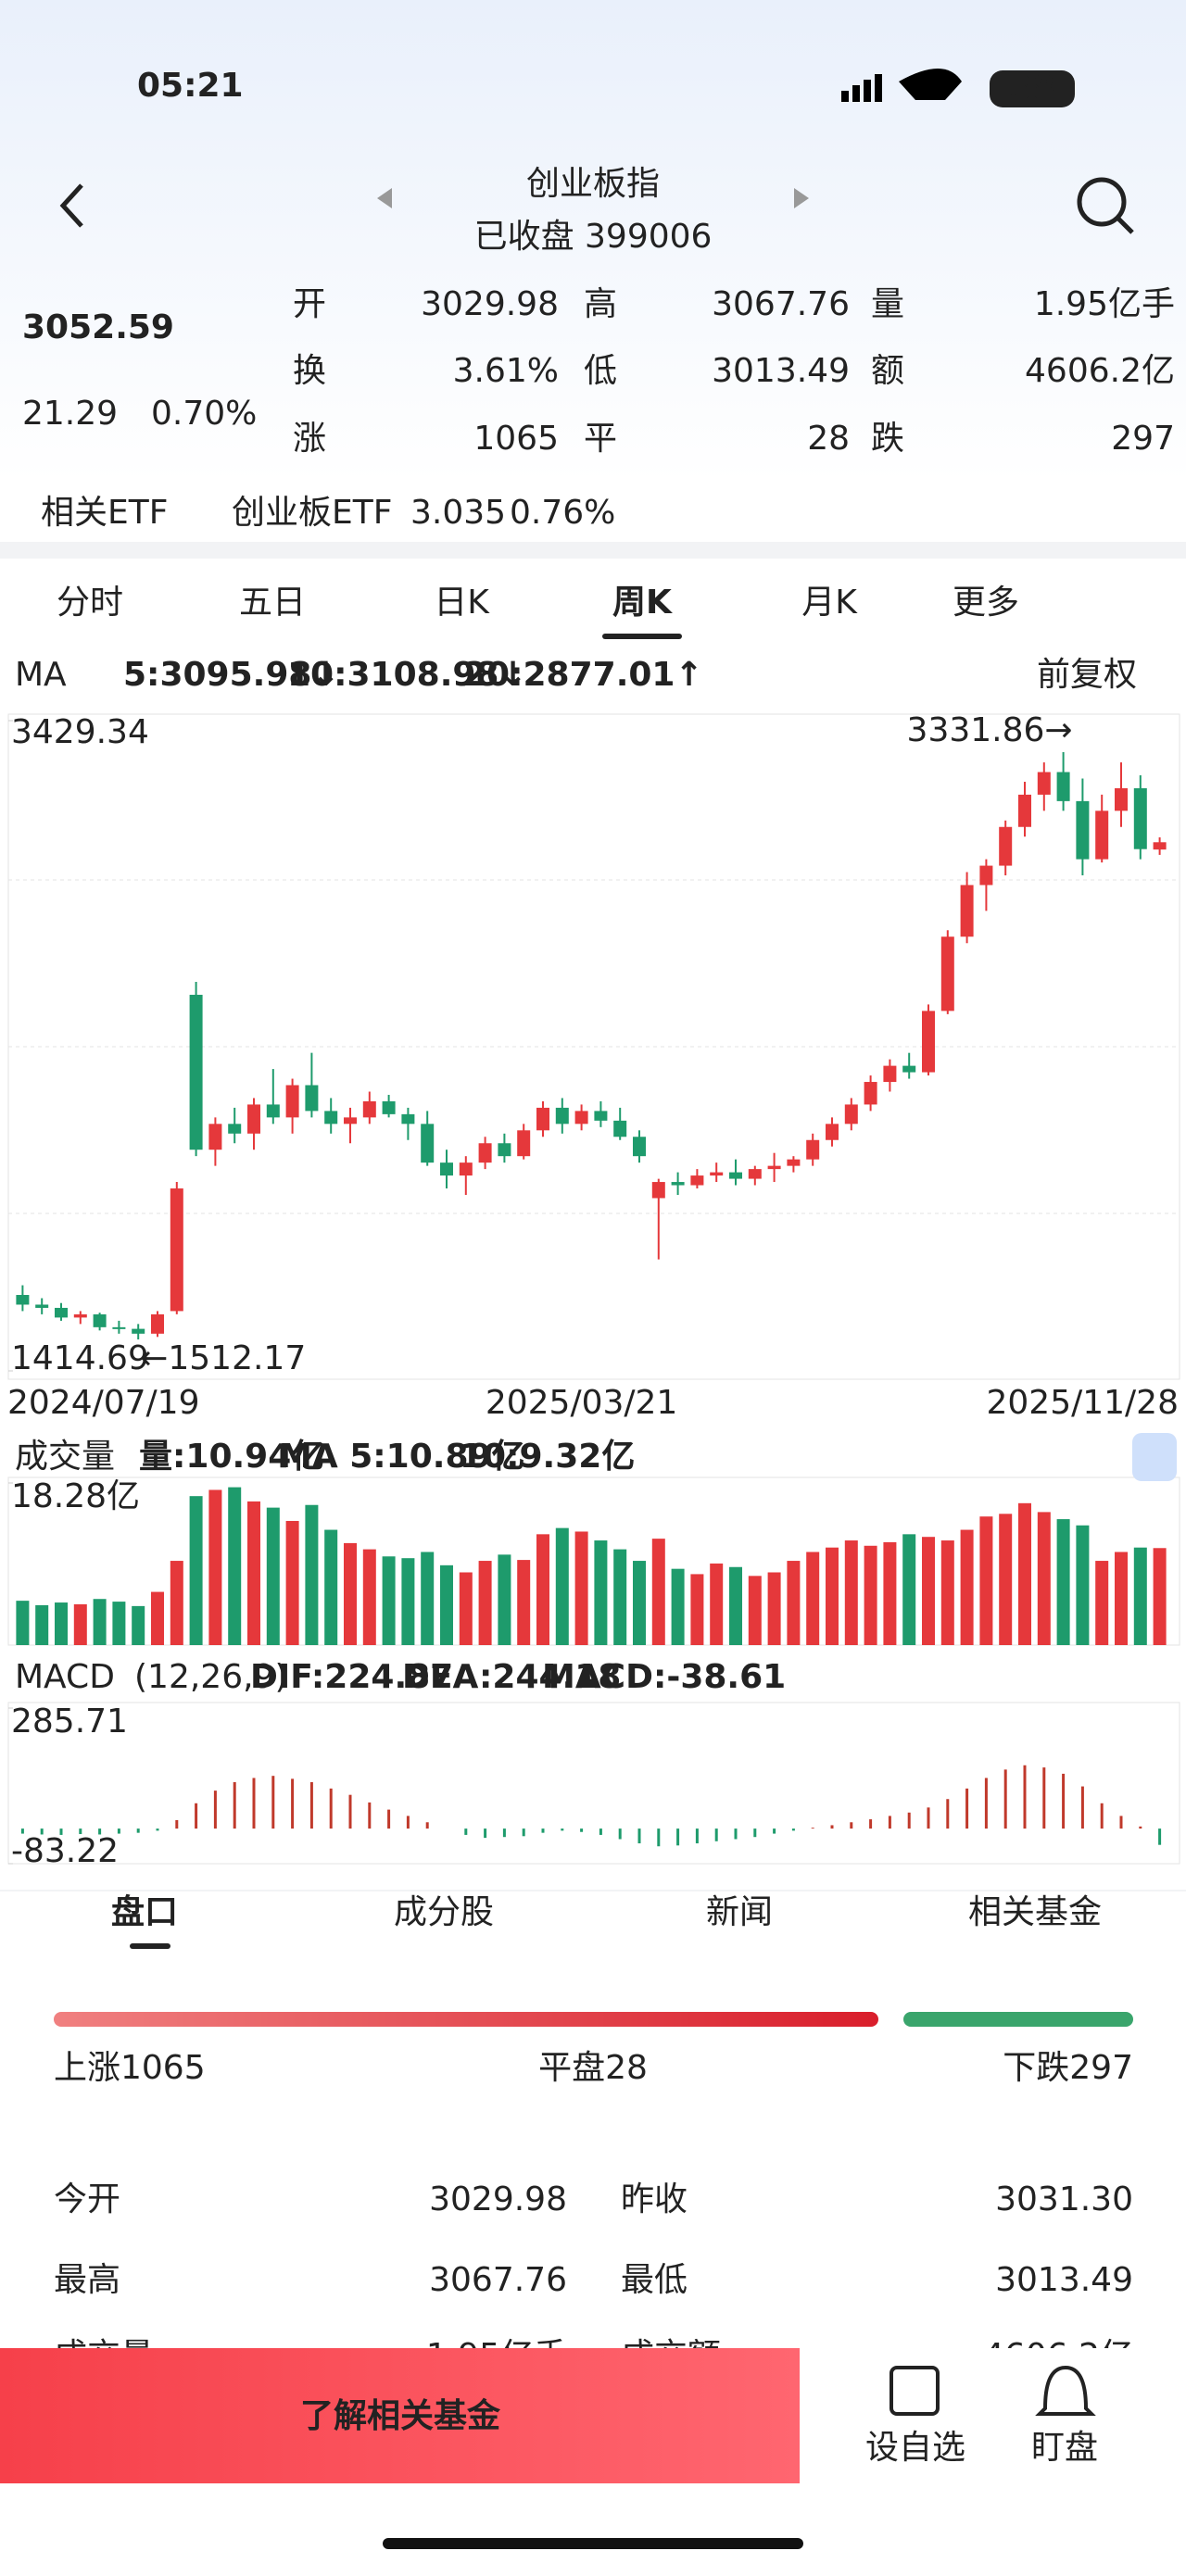 Image resolution: width=1186 pixels, height=2576 pixels. Describe the element at coordinates (986, 603) in the screenshot. I see `period-tab: 更多` at that location.